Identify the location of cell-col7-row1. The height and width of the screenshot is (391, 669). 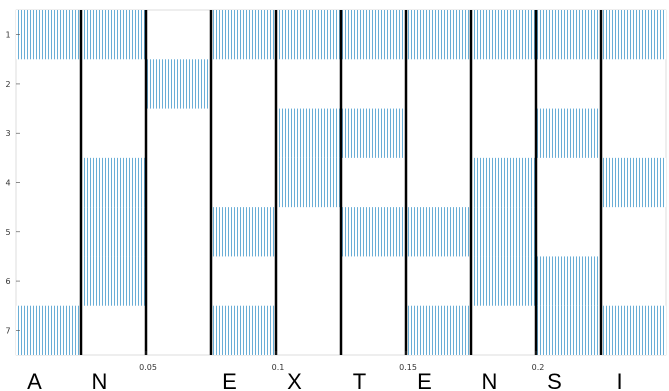
(438, 35).